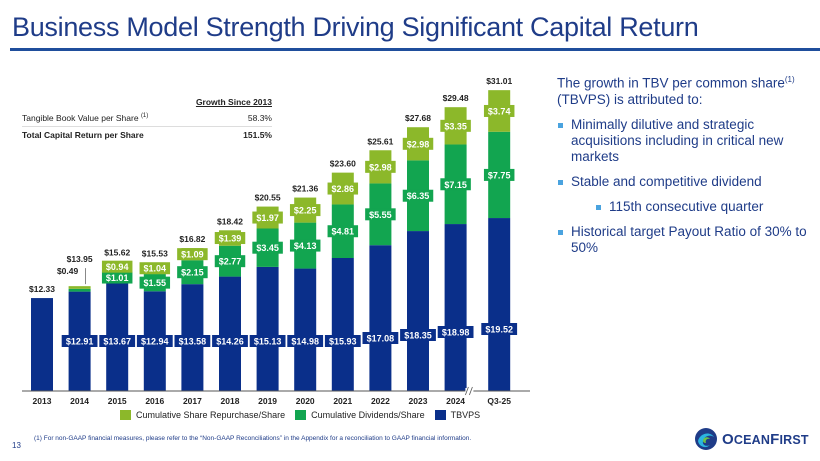 The height and width of the screenshot is (461, 820). I want to click on data-label-1-2022-bg, so click(380, 214).